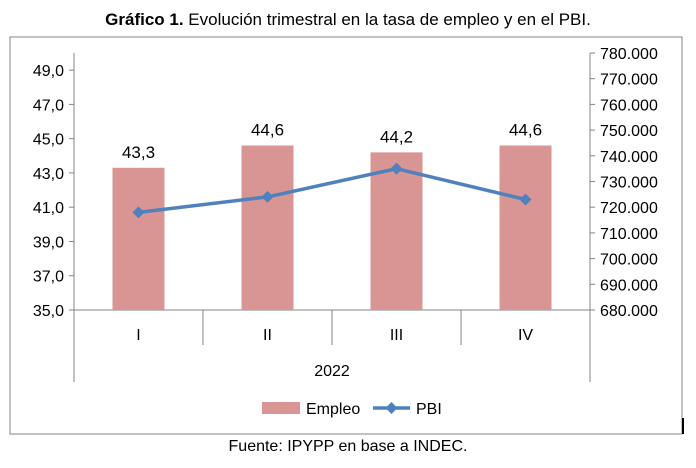  Describe the element at coordinates (48, 105) in the screenshot. I see `y-left-tick-label: 47,0` at that location.